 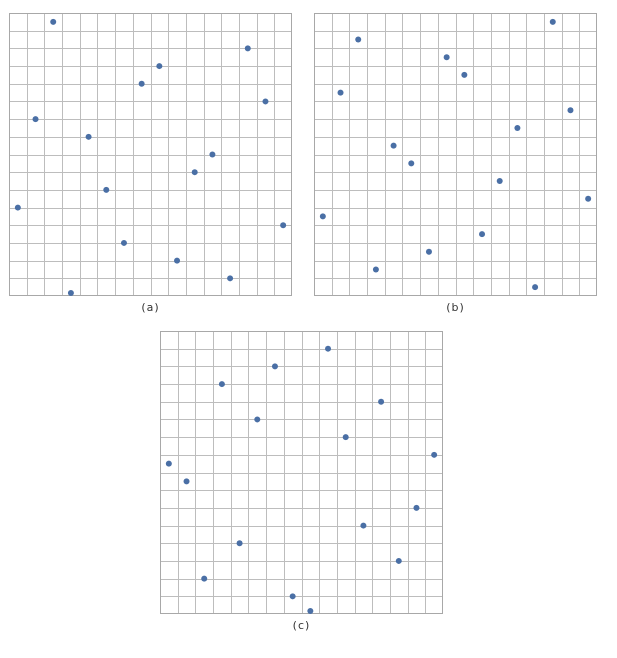 What do you see at coordinates (150, 307) in the screenshot?
I see `caption-a: (a)` at bounding box center [150, 307].